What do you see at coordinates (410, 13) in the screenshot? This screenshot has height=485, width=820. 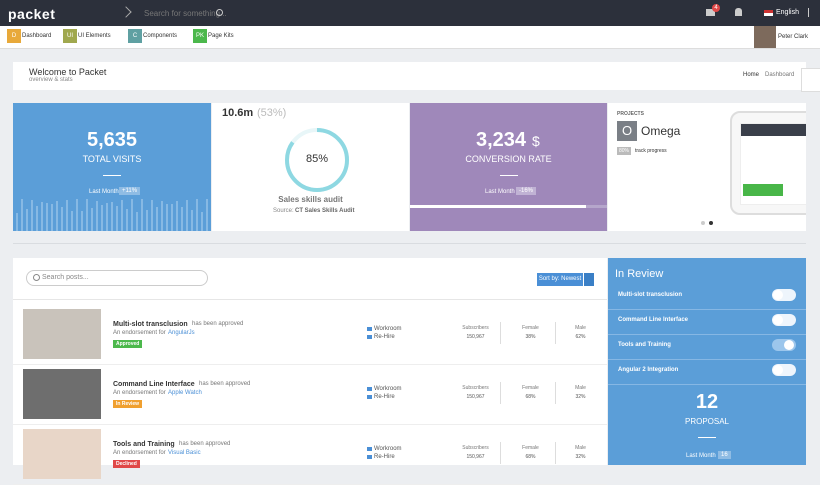 I see `top-nav: packet Search for something... 4 English` at bounding box center [410, 13].